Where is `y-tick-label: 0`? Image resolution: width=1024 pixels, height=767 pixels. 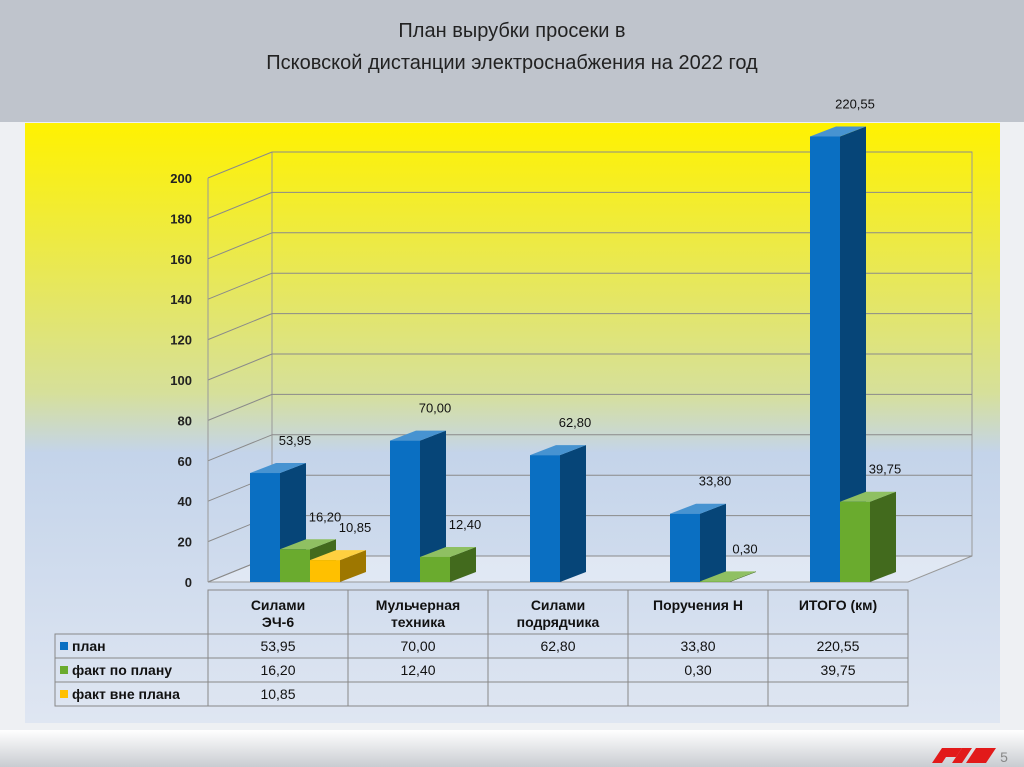 y-tick-label: 0 is located at coordinates (188, 582).